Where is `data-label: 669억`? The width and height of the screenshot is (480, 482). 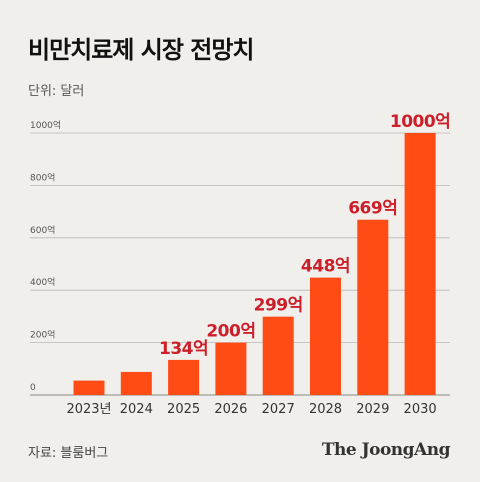
data-label: 669억 is located at coordinates (372, 209).